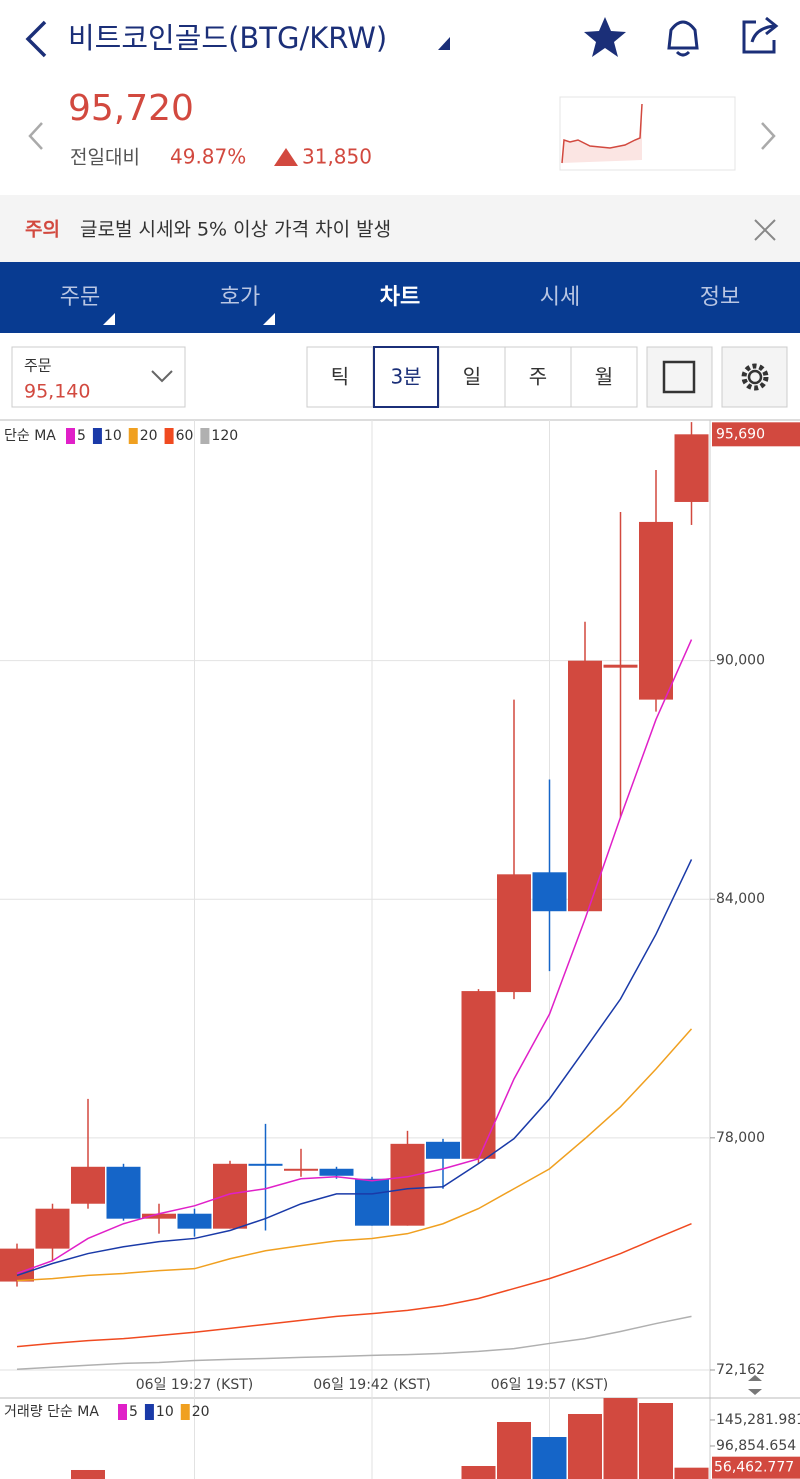 This screenshot has width=800, height=1479. What do you see at coordinates (38, 366) in the screenshot?
I see `order-label: 주문` at bounding box center [38, 366].